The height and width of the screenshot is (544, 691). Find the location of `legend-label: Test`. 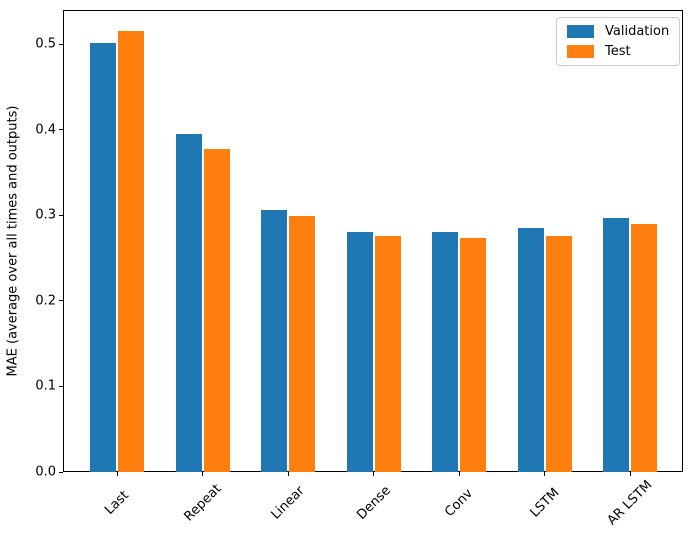

legend-label: Test is located at coordinates (618, 51).